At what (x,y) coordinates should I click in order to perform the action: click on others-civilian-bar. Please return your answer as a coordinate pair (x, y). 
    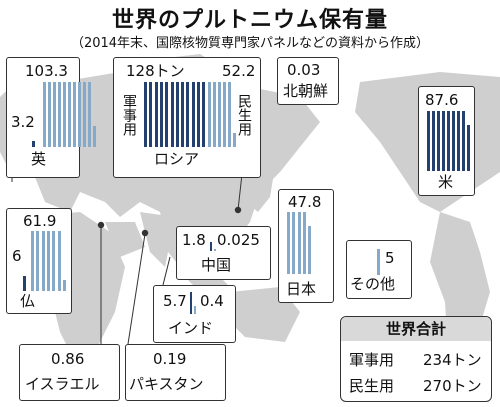
    Looking at the image, I should click on (378, 262).